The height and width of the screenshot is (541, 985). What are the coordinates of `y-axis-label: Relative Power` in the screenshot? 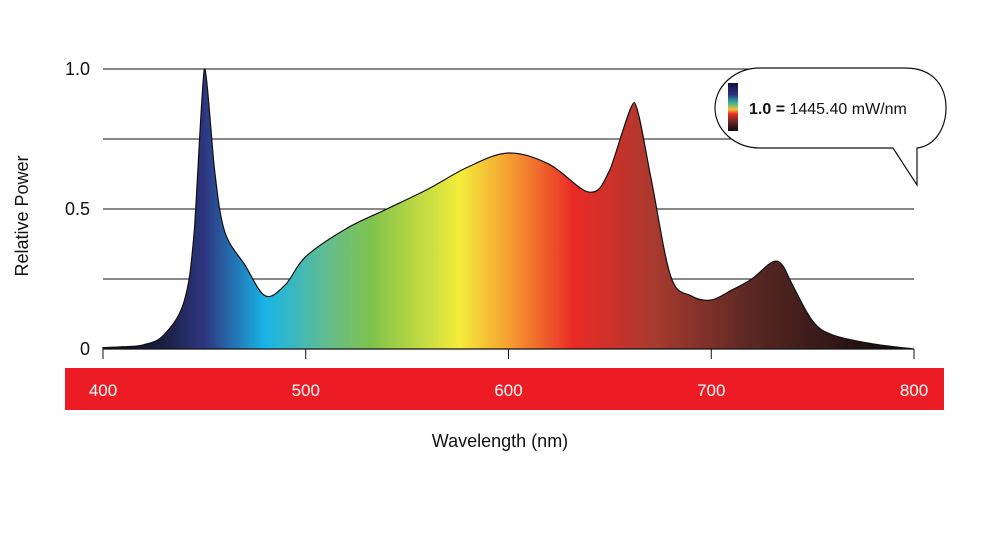 It's located at (22, 215).